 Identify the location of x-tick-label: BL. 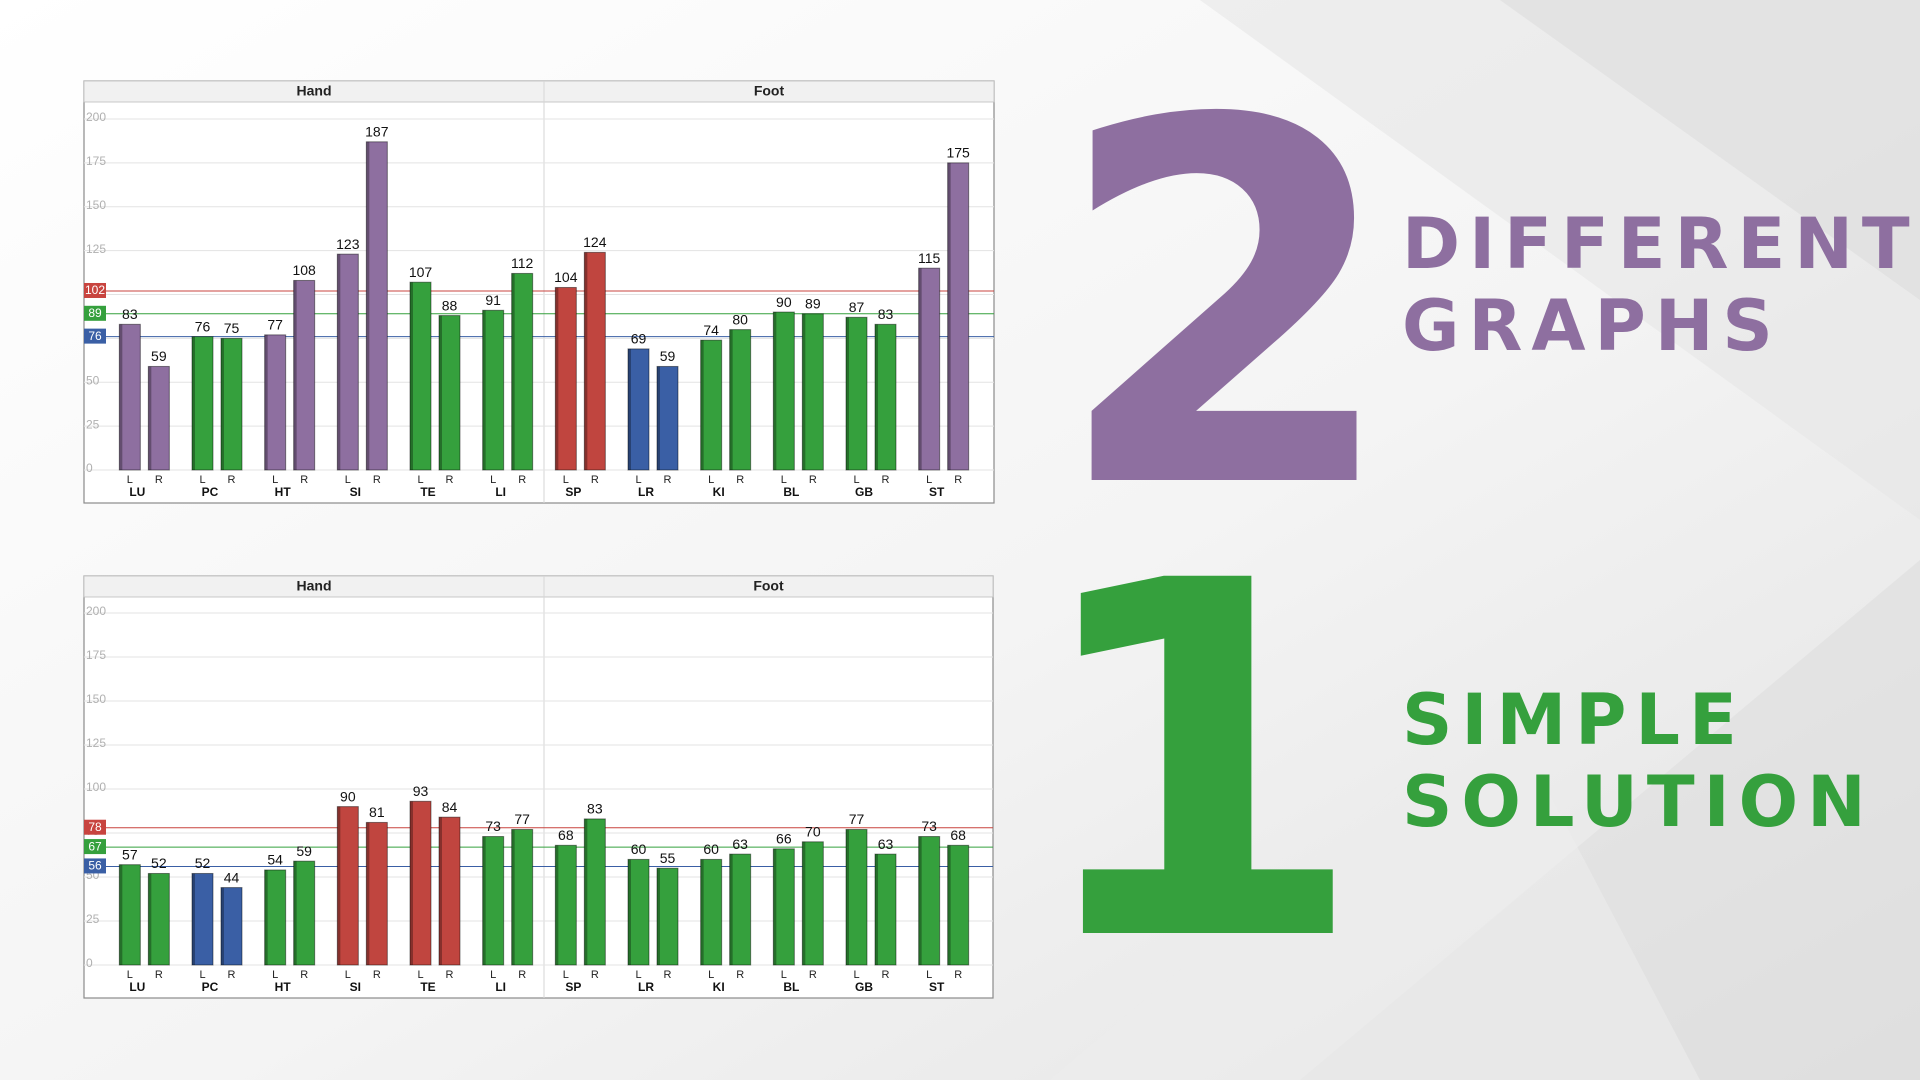
(791, 492).